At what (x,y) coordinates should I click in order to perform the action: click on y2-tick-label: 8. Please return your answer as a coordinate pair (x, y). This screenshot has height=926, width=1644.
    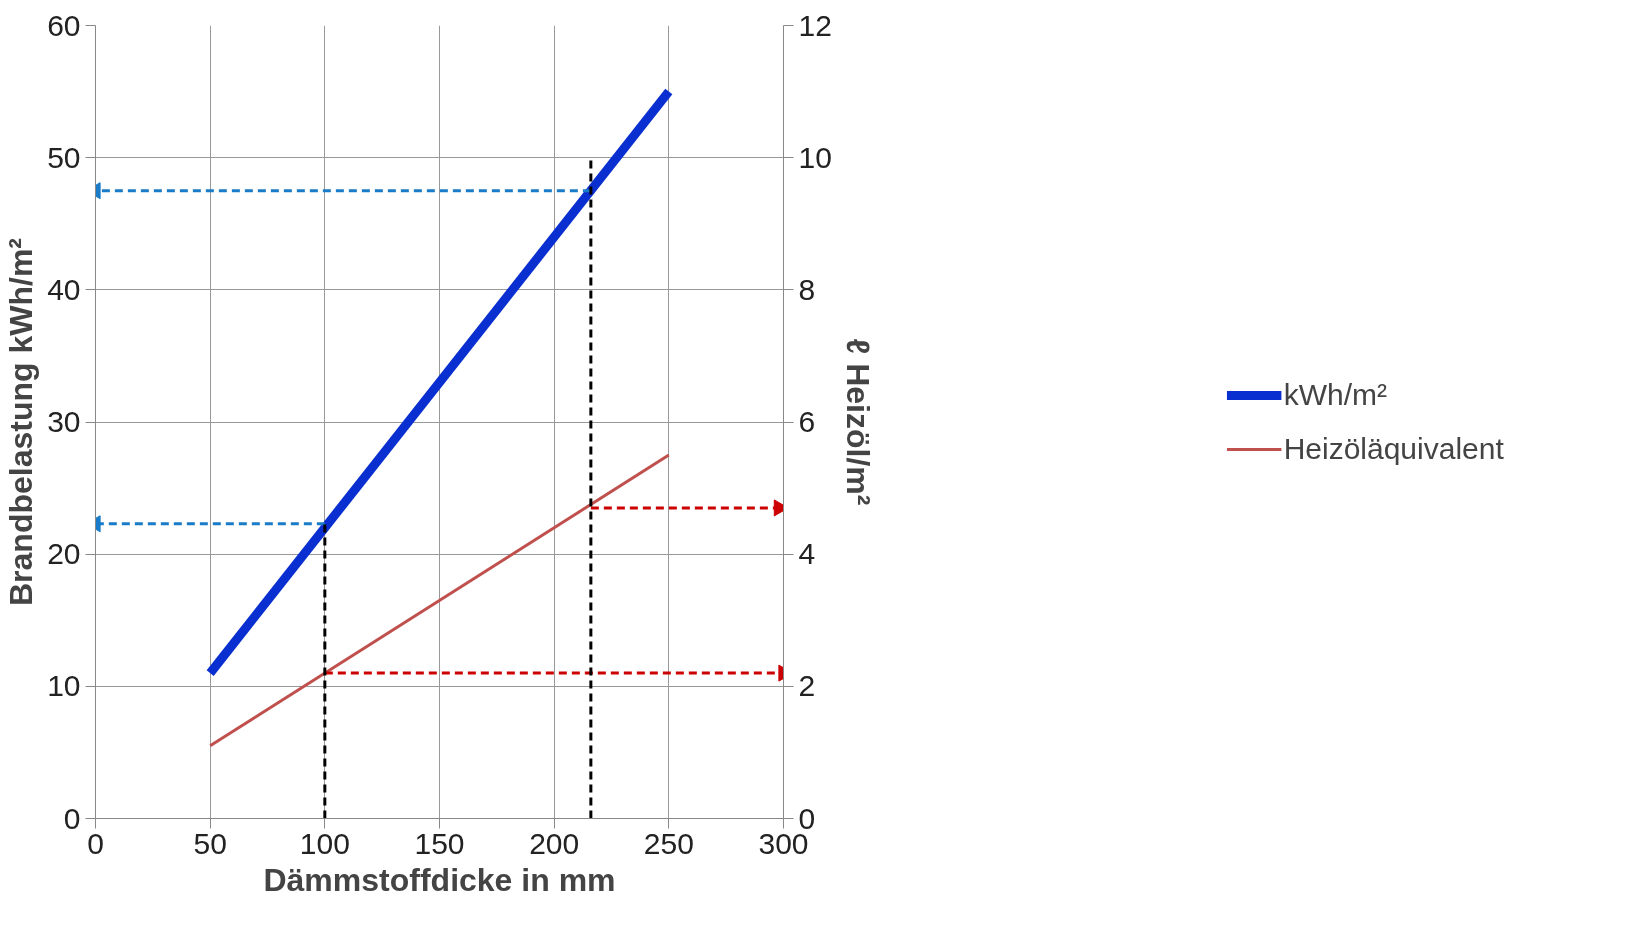
    Looking at the image, I should click on (807, 289).